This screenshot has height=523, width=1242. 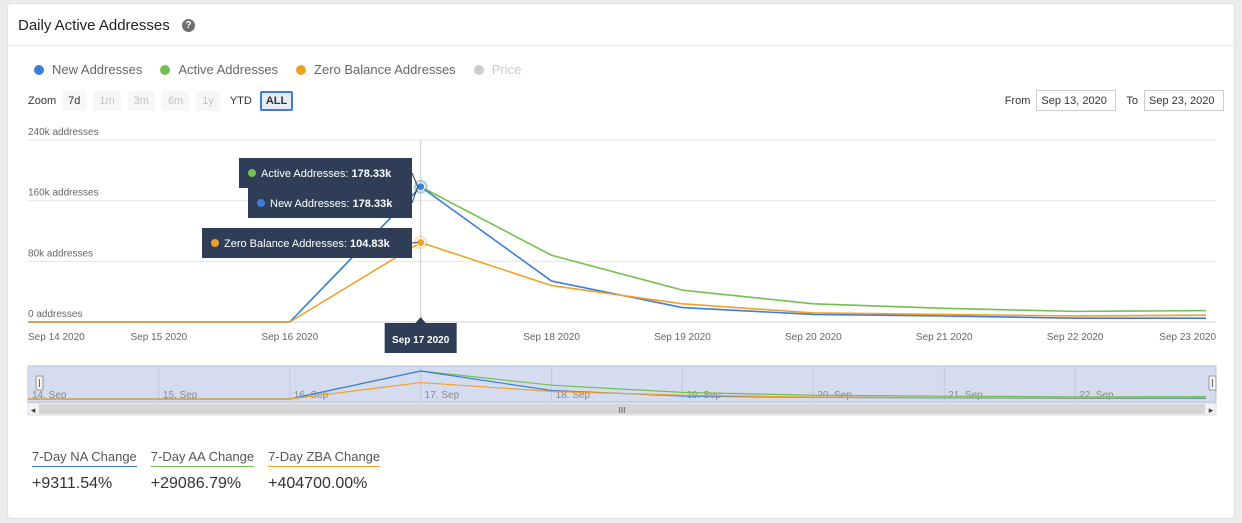 What do you see at coordinates (617, 390) in the screenshot?
I see `navigator-line-zero-balance-addresses` at bounding box center [617, 390].